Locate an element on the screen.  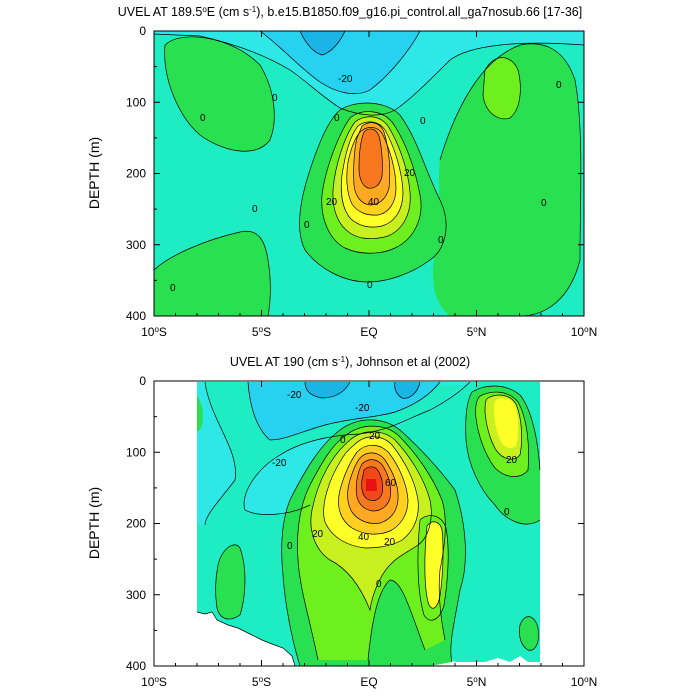
bottom-fill-pos90 is located at coordinates (371, 485).